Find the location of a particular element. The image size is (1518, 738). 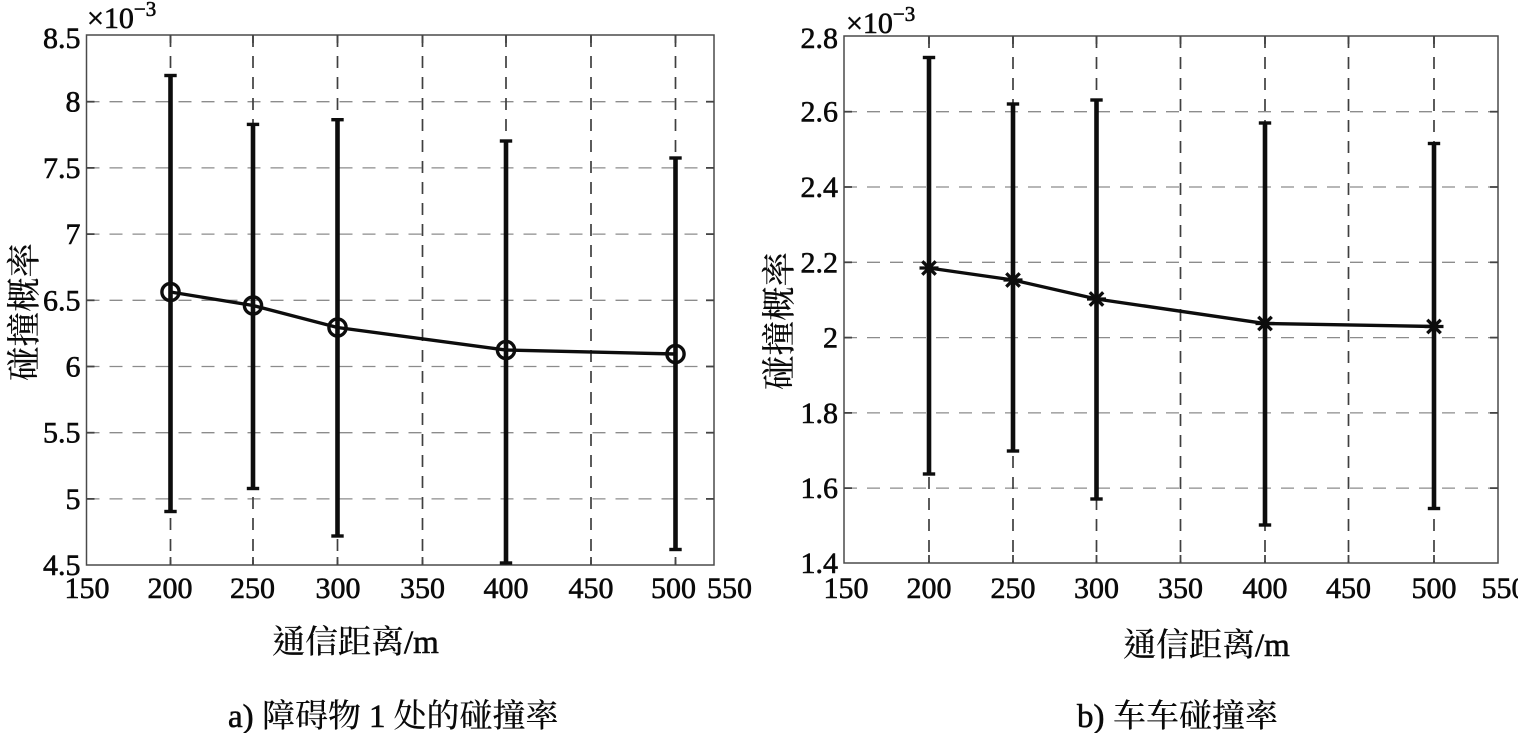

svg-text: 1.6 is located at coordinates (820, 488).